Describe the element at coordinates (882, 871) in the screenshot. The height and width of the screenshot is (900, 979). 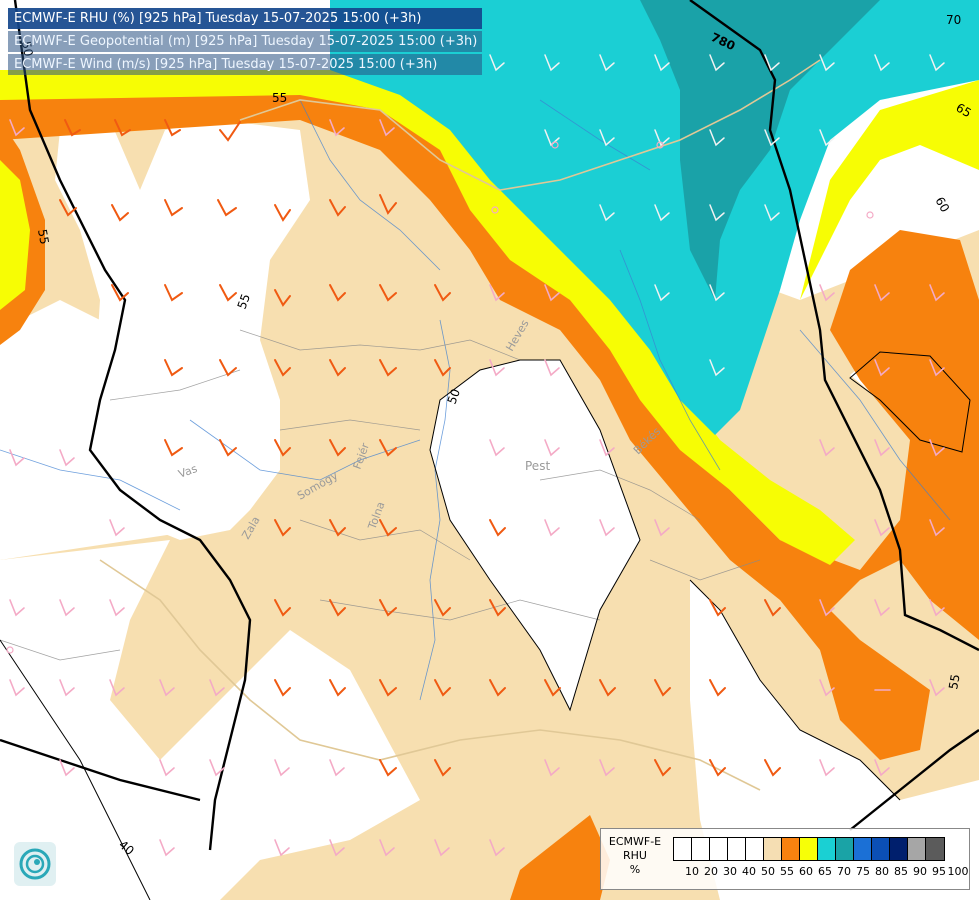
I see `legend-tick-label: 80` at that location.